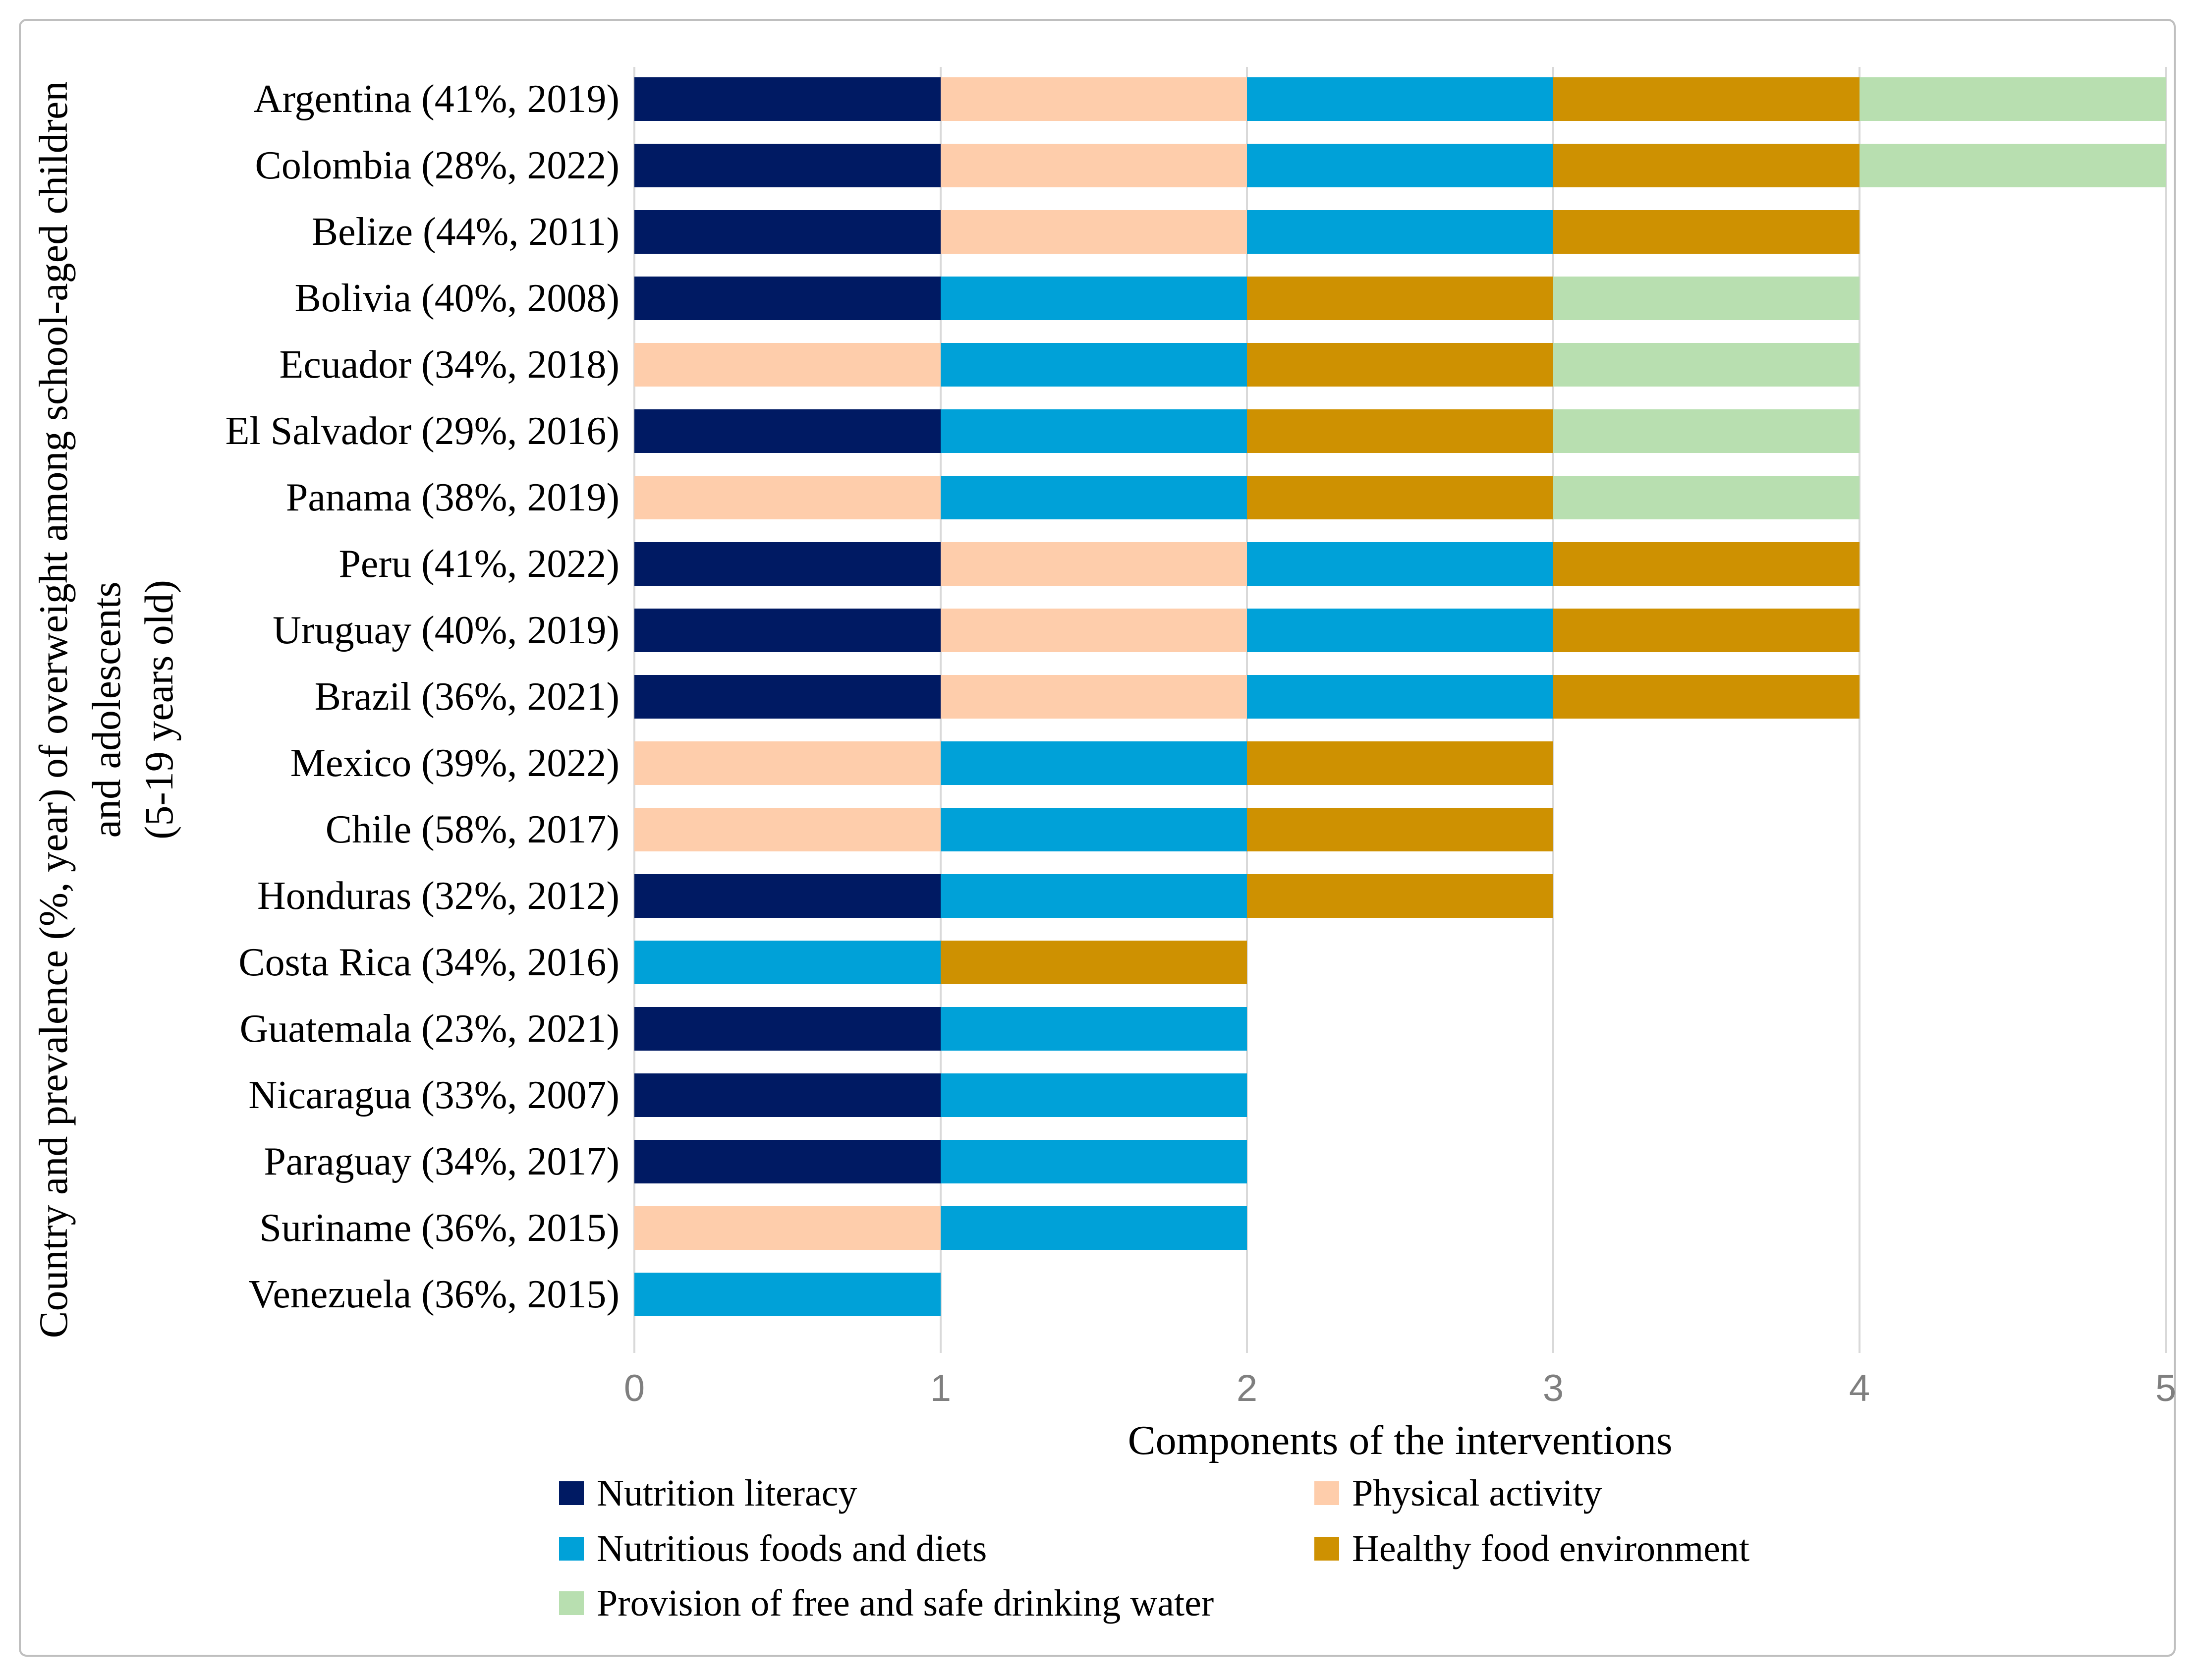 This screenshot has height=1680, width=2199. Describe the element at coordinates (449, 364) in the screenshot. I see `category-label: Ecuador (34%, 2018)` at that location.